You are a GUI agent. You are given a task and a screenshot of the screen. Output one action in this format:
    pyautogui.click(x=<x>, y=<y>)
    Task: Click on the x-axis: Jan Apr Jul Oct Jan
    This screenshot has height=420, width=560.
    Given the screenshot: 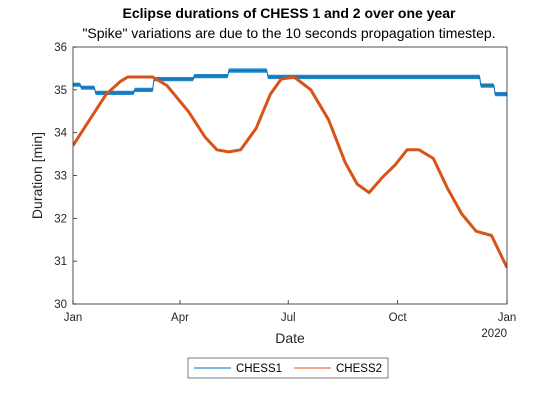 What is the action you would take?
    pyautogui.click(x=290, y=312)
    